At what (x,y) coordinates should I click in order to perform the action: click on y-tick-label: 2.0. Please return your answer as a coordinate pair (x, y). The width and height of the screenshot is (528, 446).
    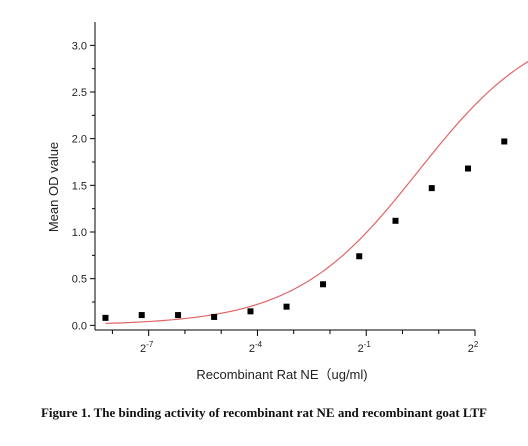
    Looking at the image, I should click on (79, 140).